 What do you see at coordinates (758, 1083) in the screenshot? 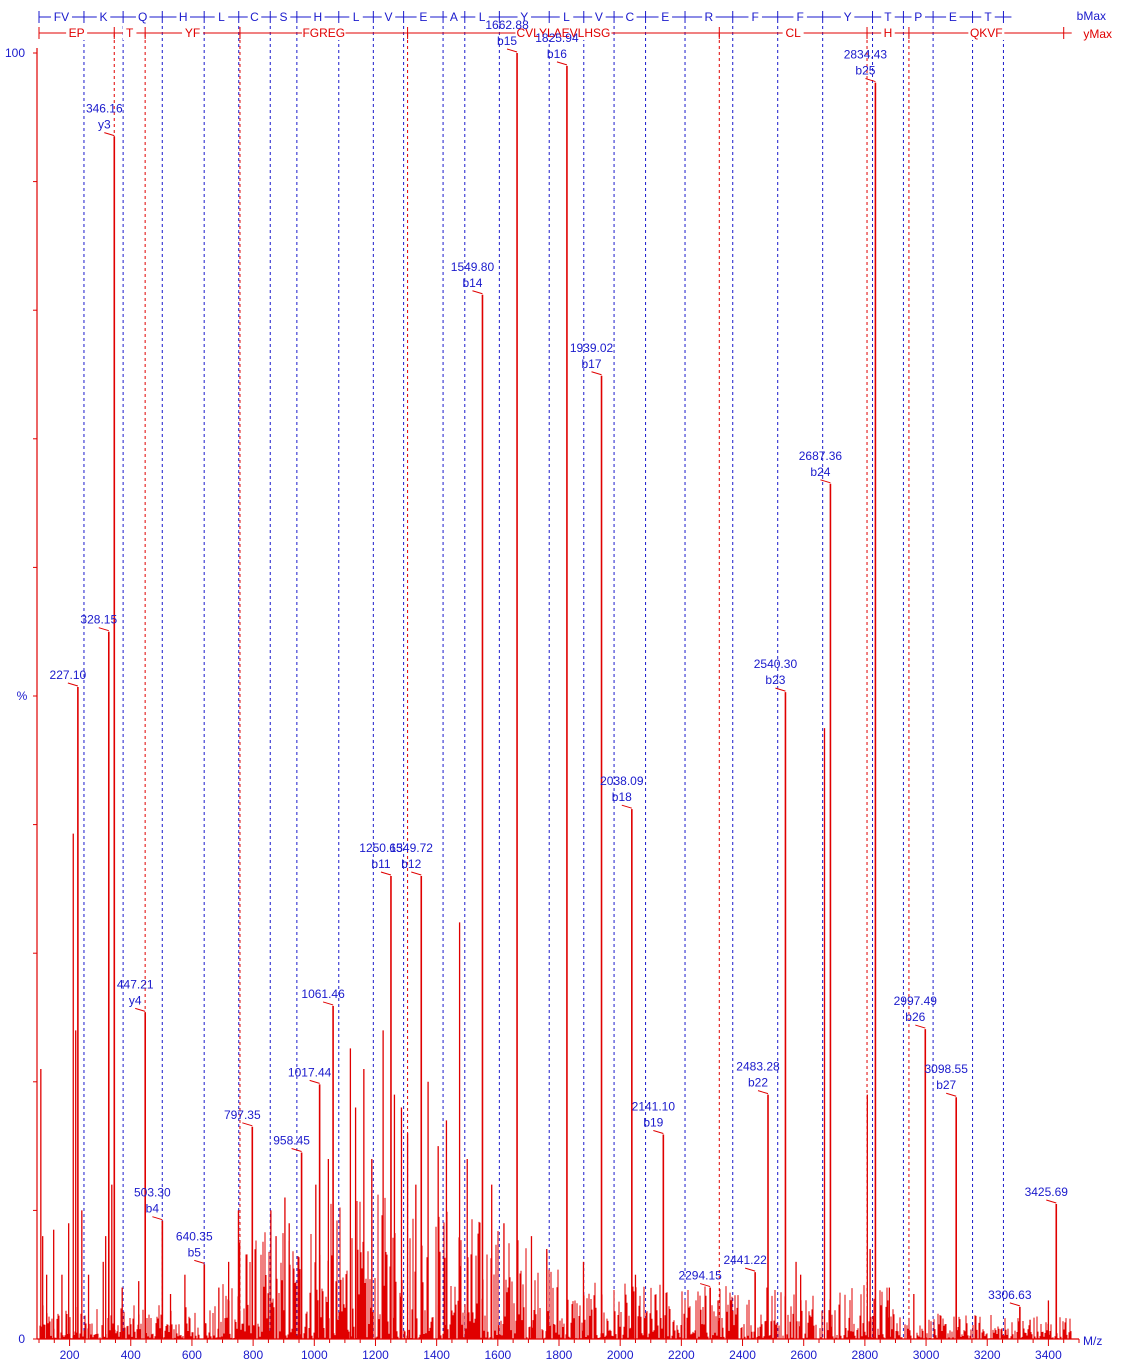
I see `peak-label-ion: b22` at bounding box center [758, 1083].